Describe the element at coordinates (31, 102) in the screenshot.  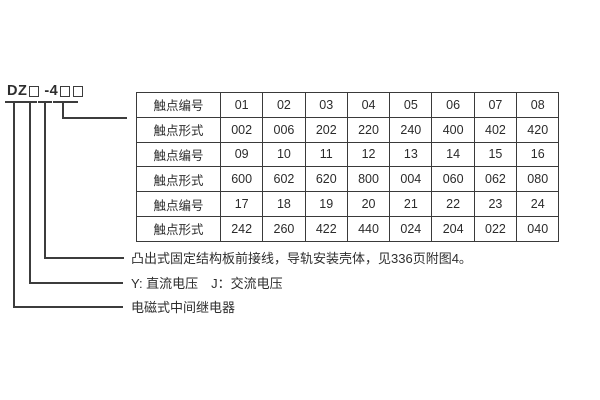
I see `tick-under-voltage-box` at that location.